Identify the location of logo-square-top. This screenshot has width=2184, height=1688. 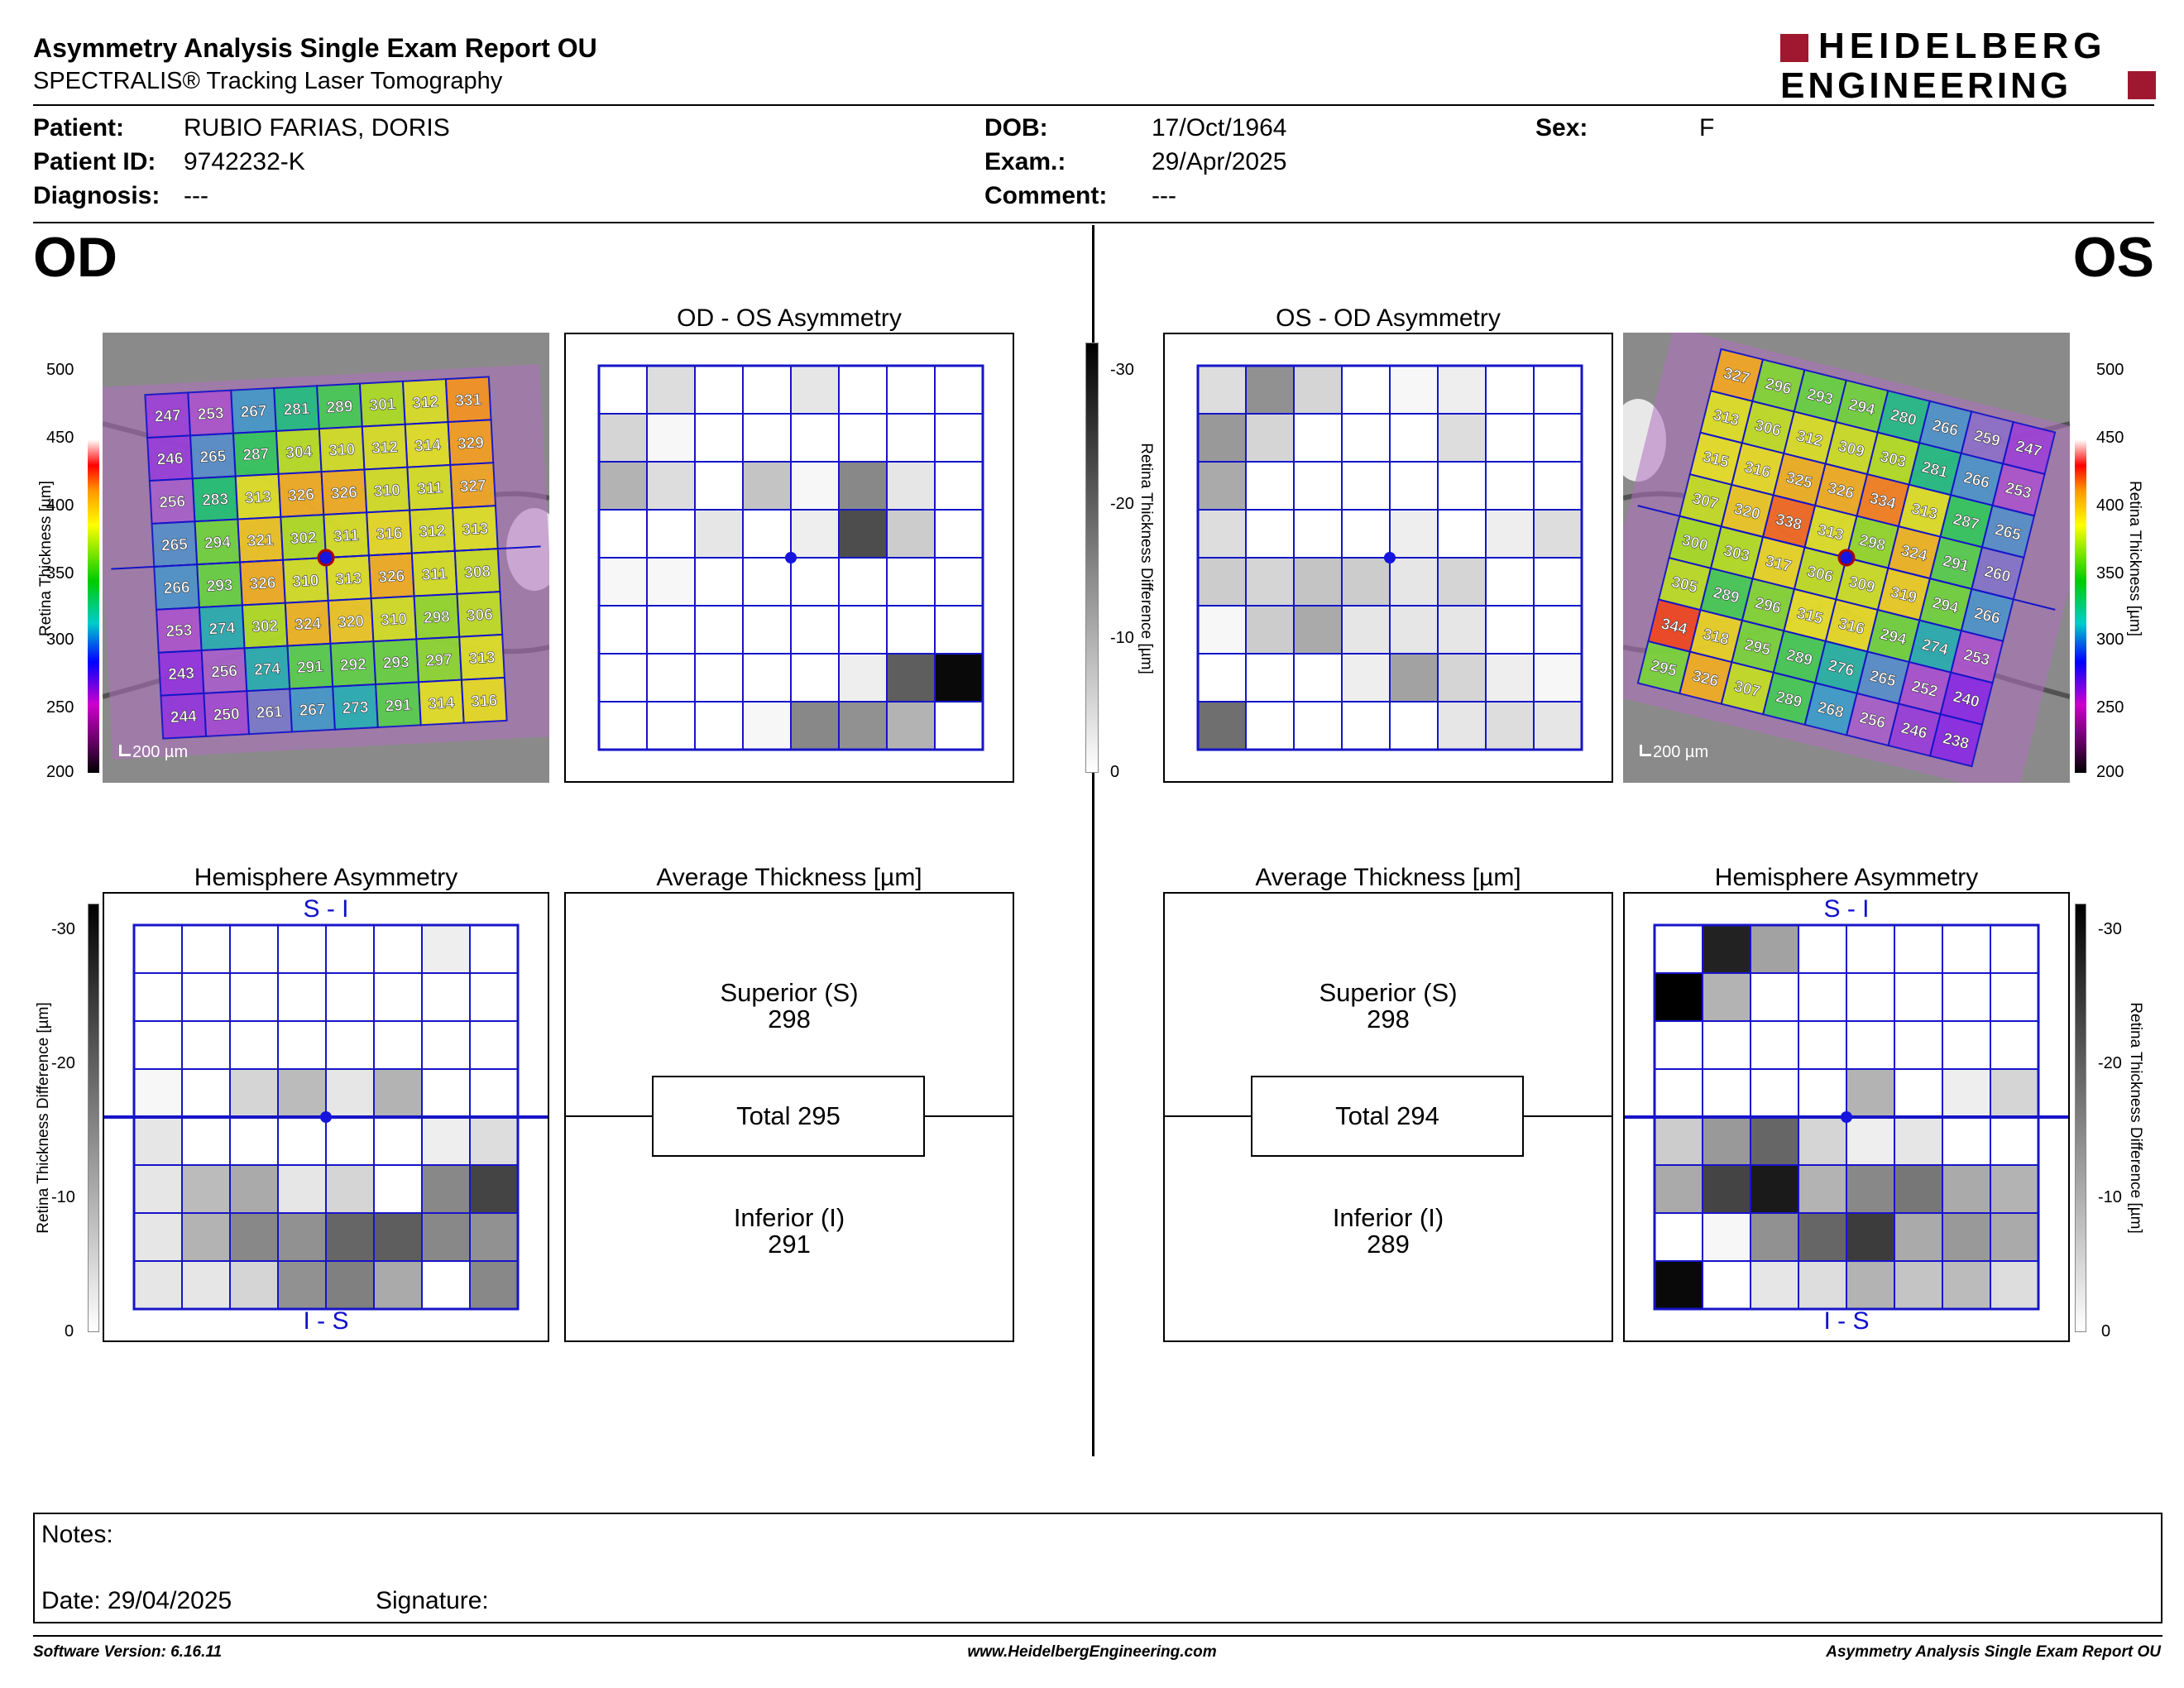
(1794, 48).